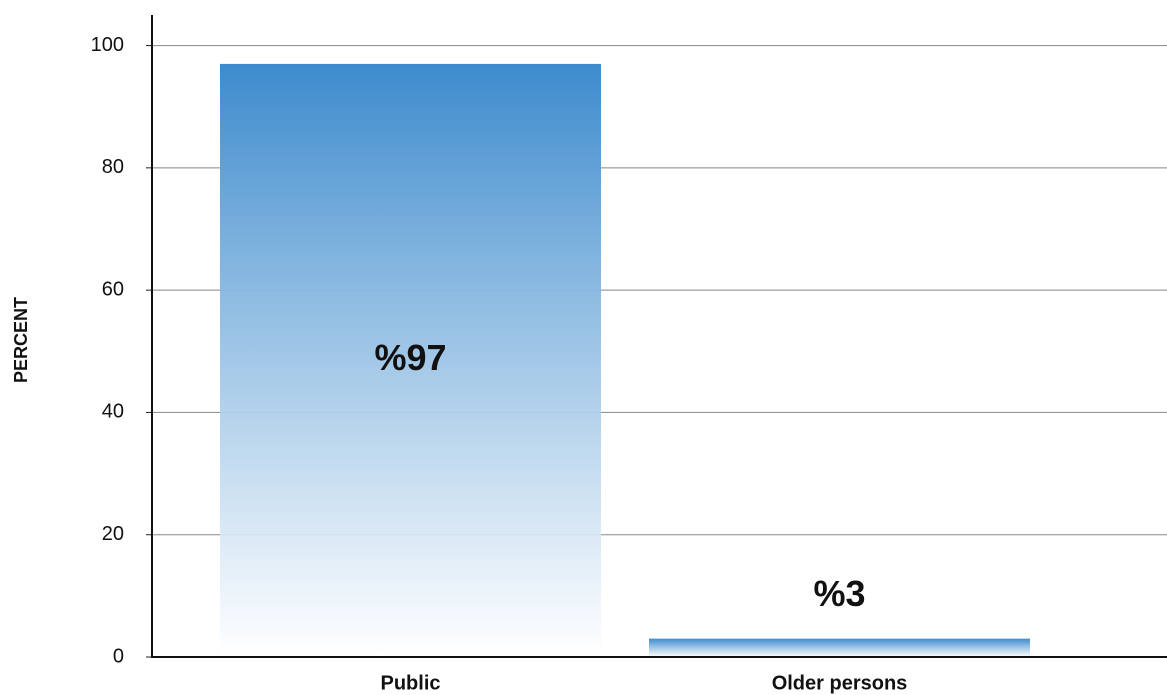 Image resolution: width=1167 pixels, height=695 pixels. Describe the element at coordinates (113, 412) in the screenshot. I see `y-tick-label: 40` at that location.